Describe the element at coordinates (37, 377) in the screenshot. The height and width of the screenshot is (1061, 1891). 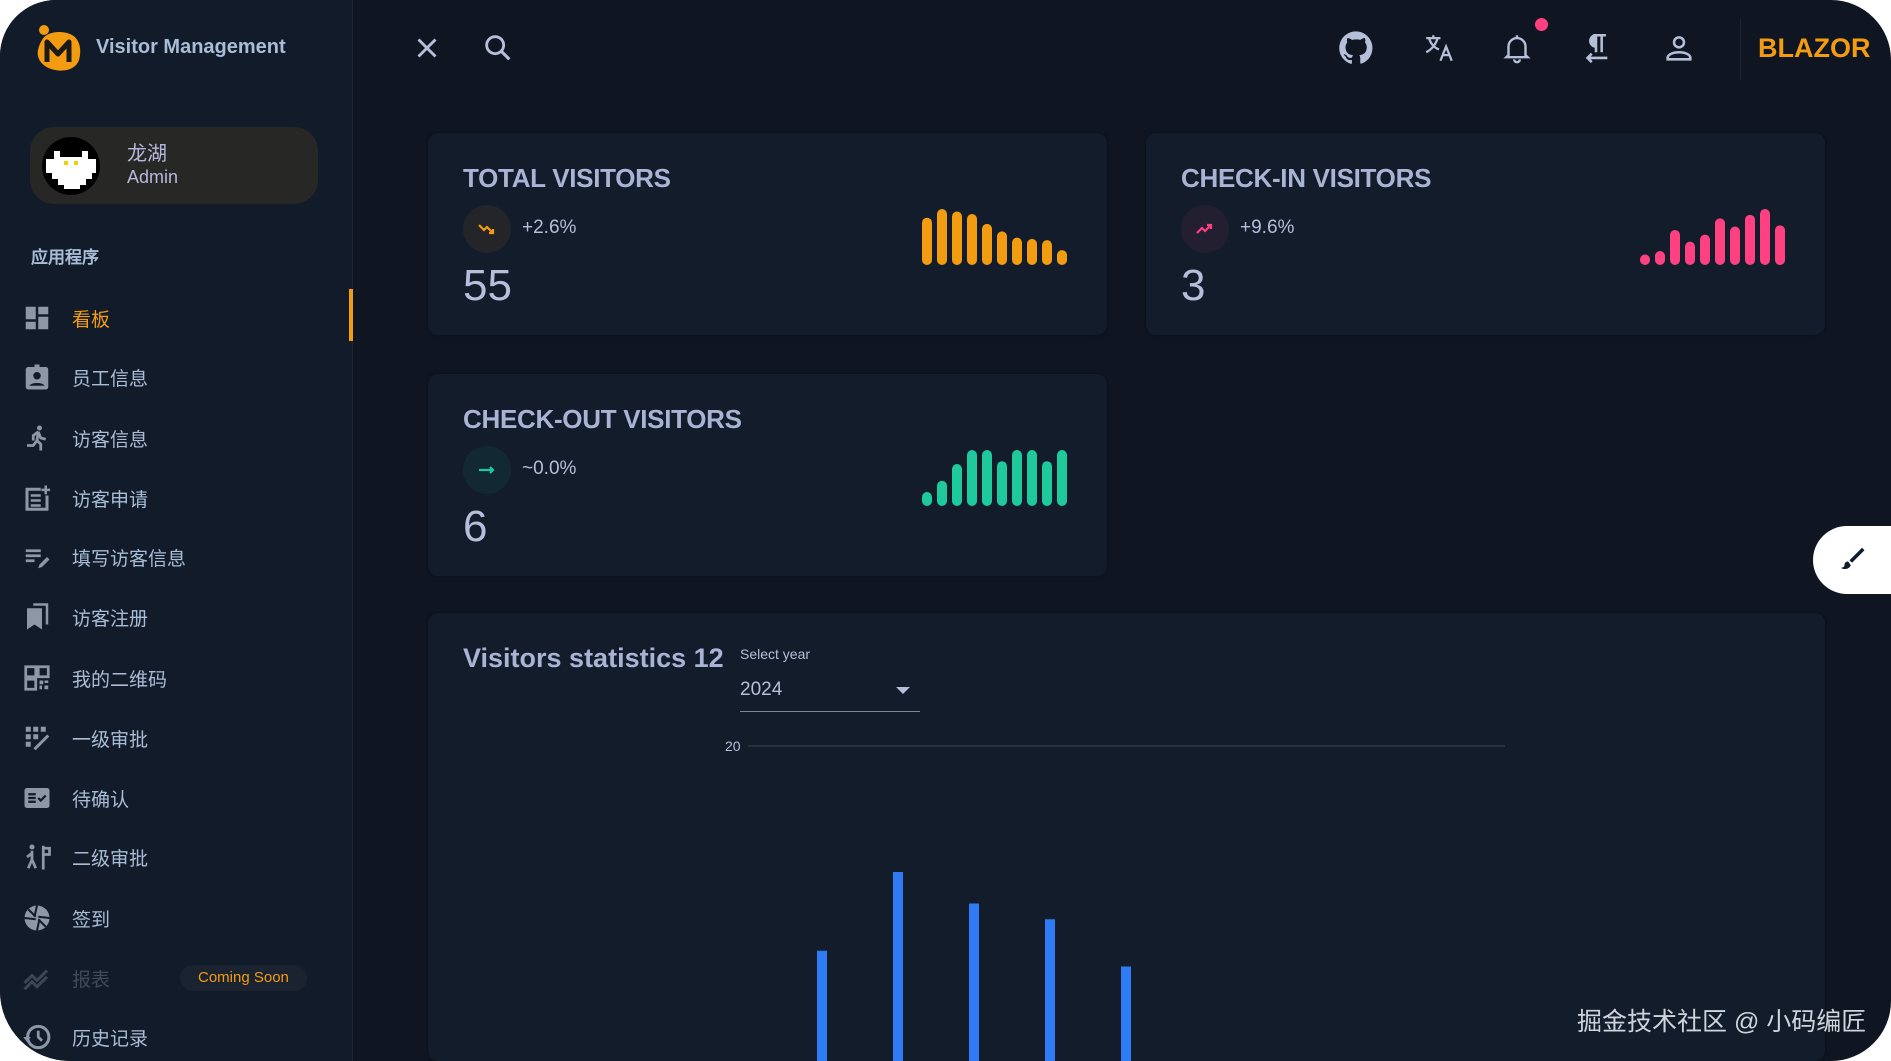
I see `badge-icon` at that location.